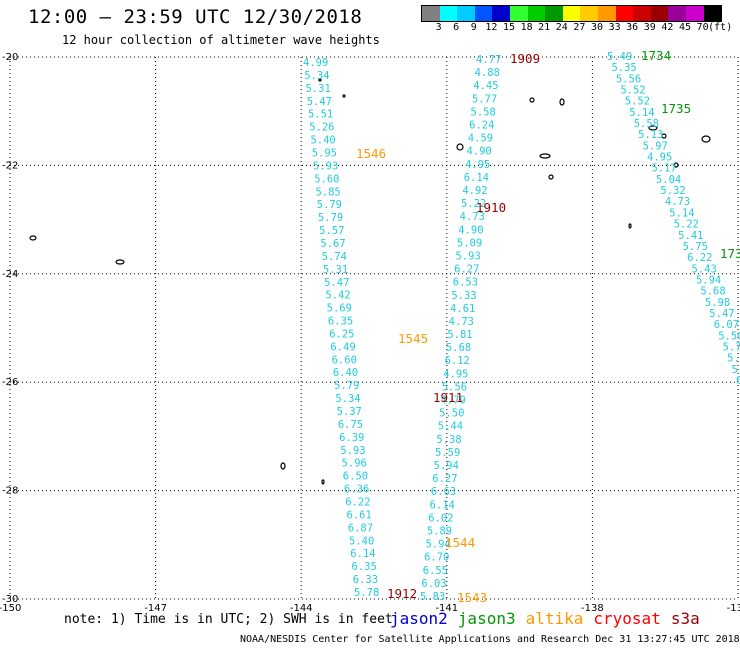 The width and height of the screenshot is (740, 650). What do you see at coordinates (451, 414) in the screenshot?
I see `track-b-value: 5.50` at bounding box center [451, 414].